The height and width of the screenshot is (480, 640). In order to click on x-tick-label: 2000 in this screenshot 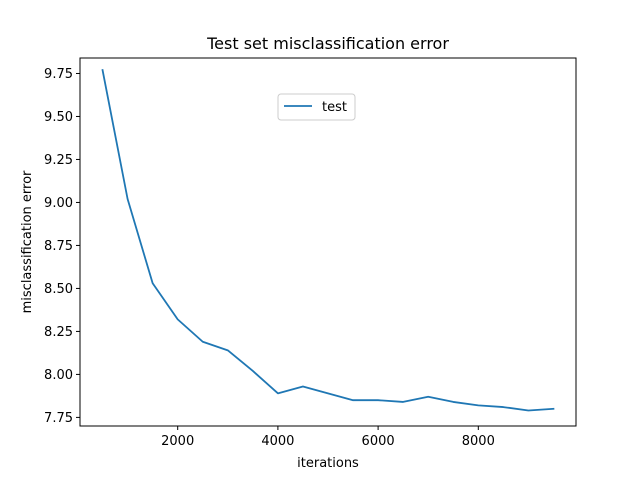, I will do `click(177, 441)`.